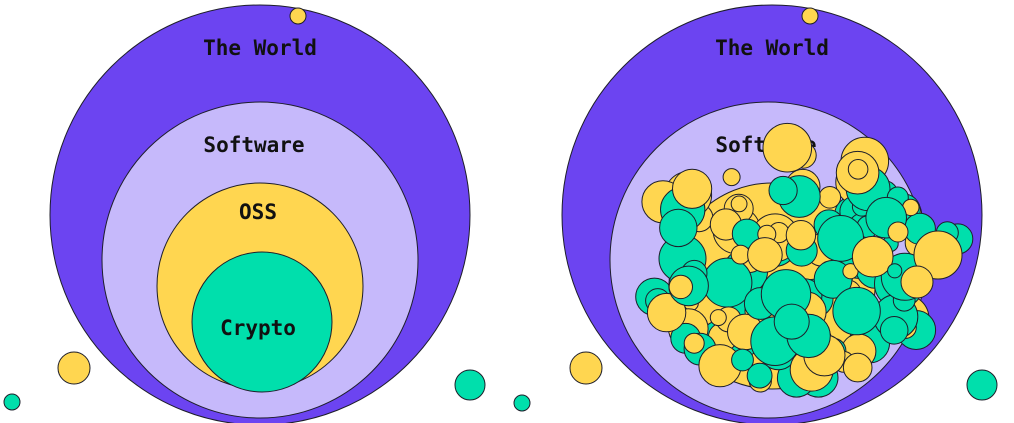  I want to click on label: OSS, so click(258, 212).